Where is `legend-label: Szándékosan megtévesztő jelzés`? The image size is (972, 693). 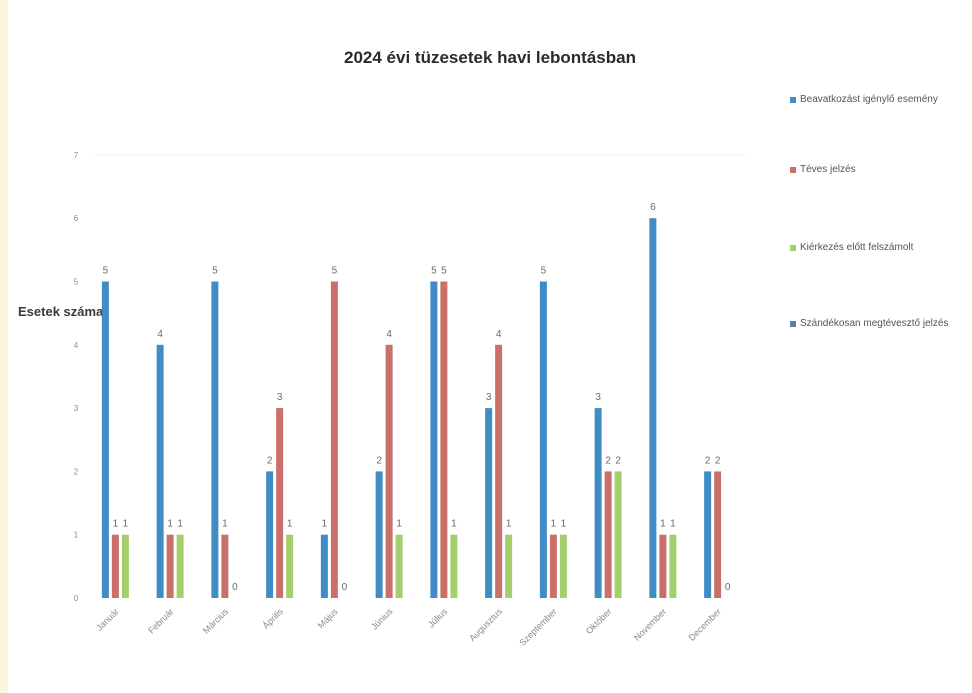 legend-label: Szándékosan megtévesztő jelzés is located at coordinates (874, 323).